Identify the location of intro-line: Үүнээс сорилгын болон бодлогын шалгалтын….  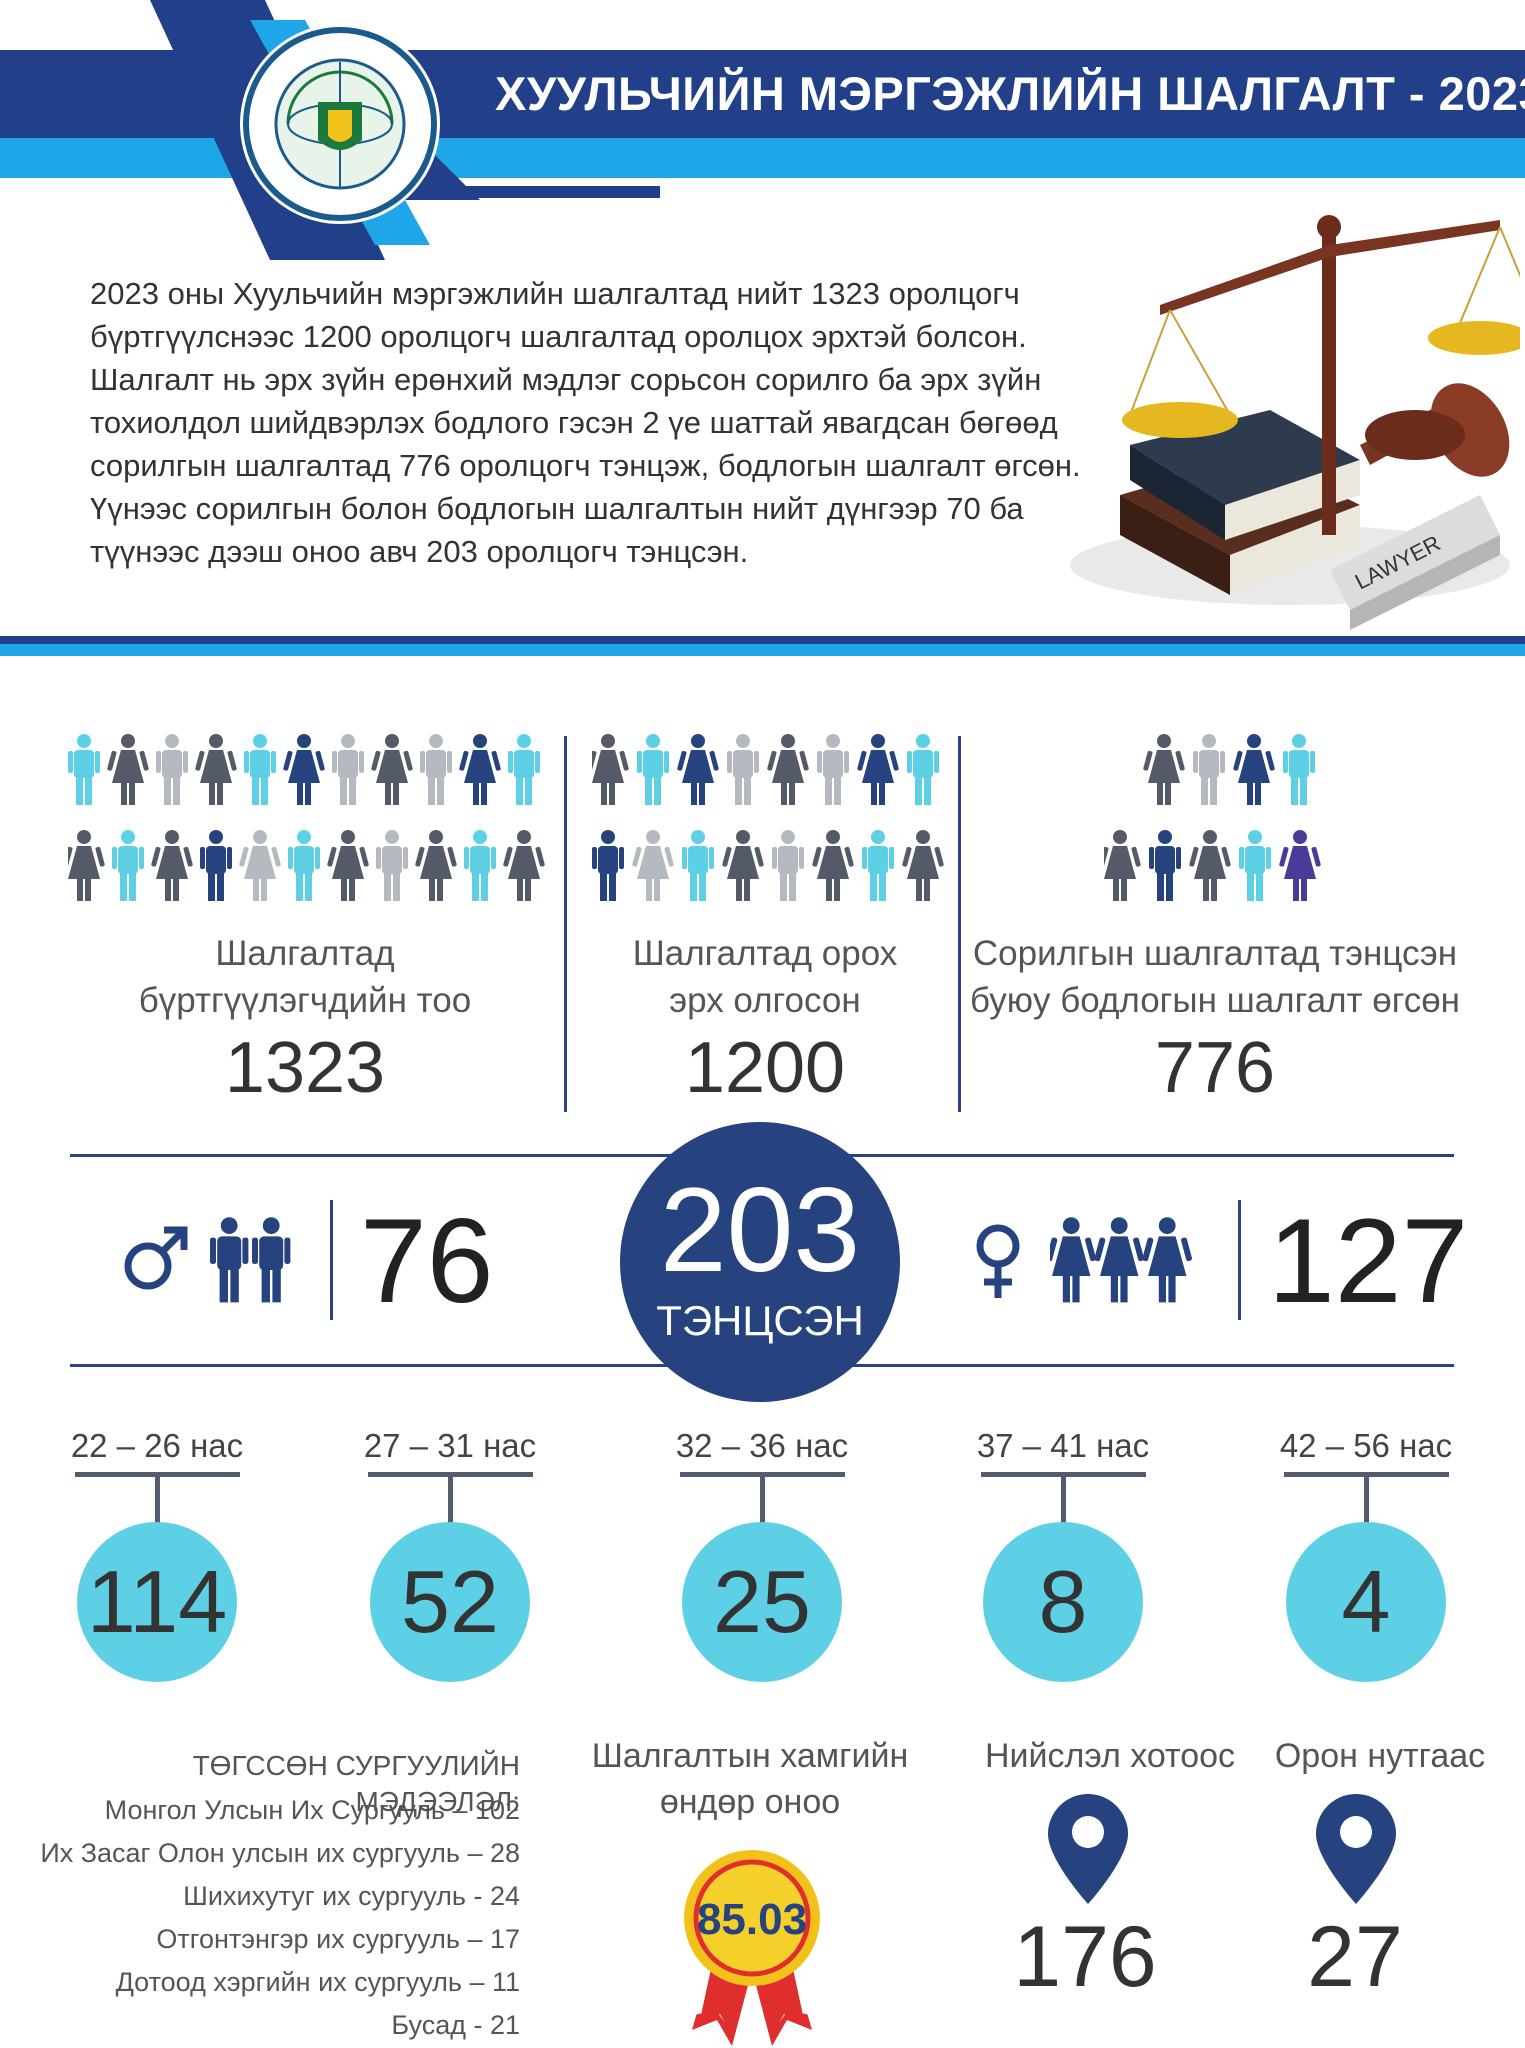
(557, 508).